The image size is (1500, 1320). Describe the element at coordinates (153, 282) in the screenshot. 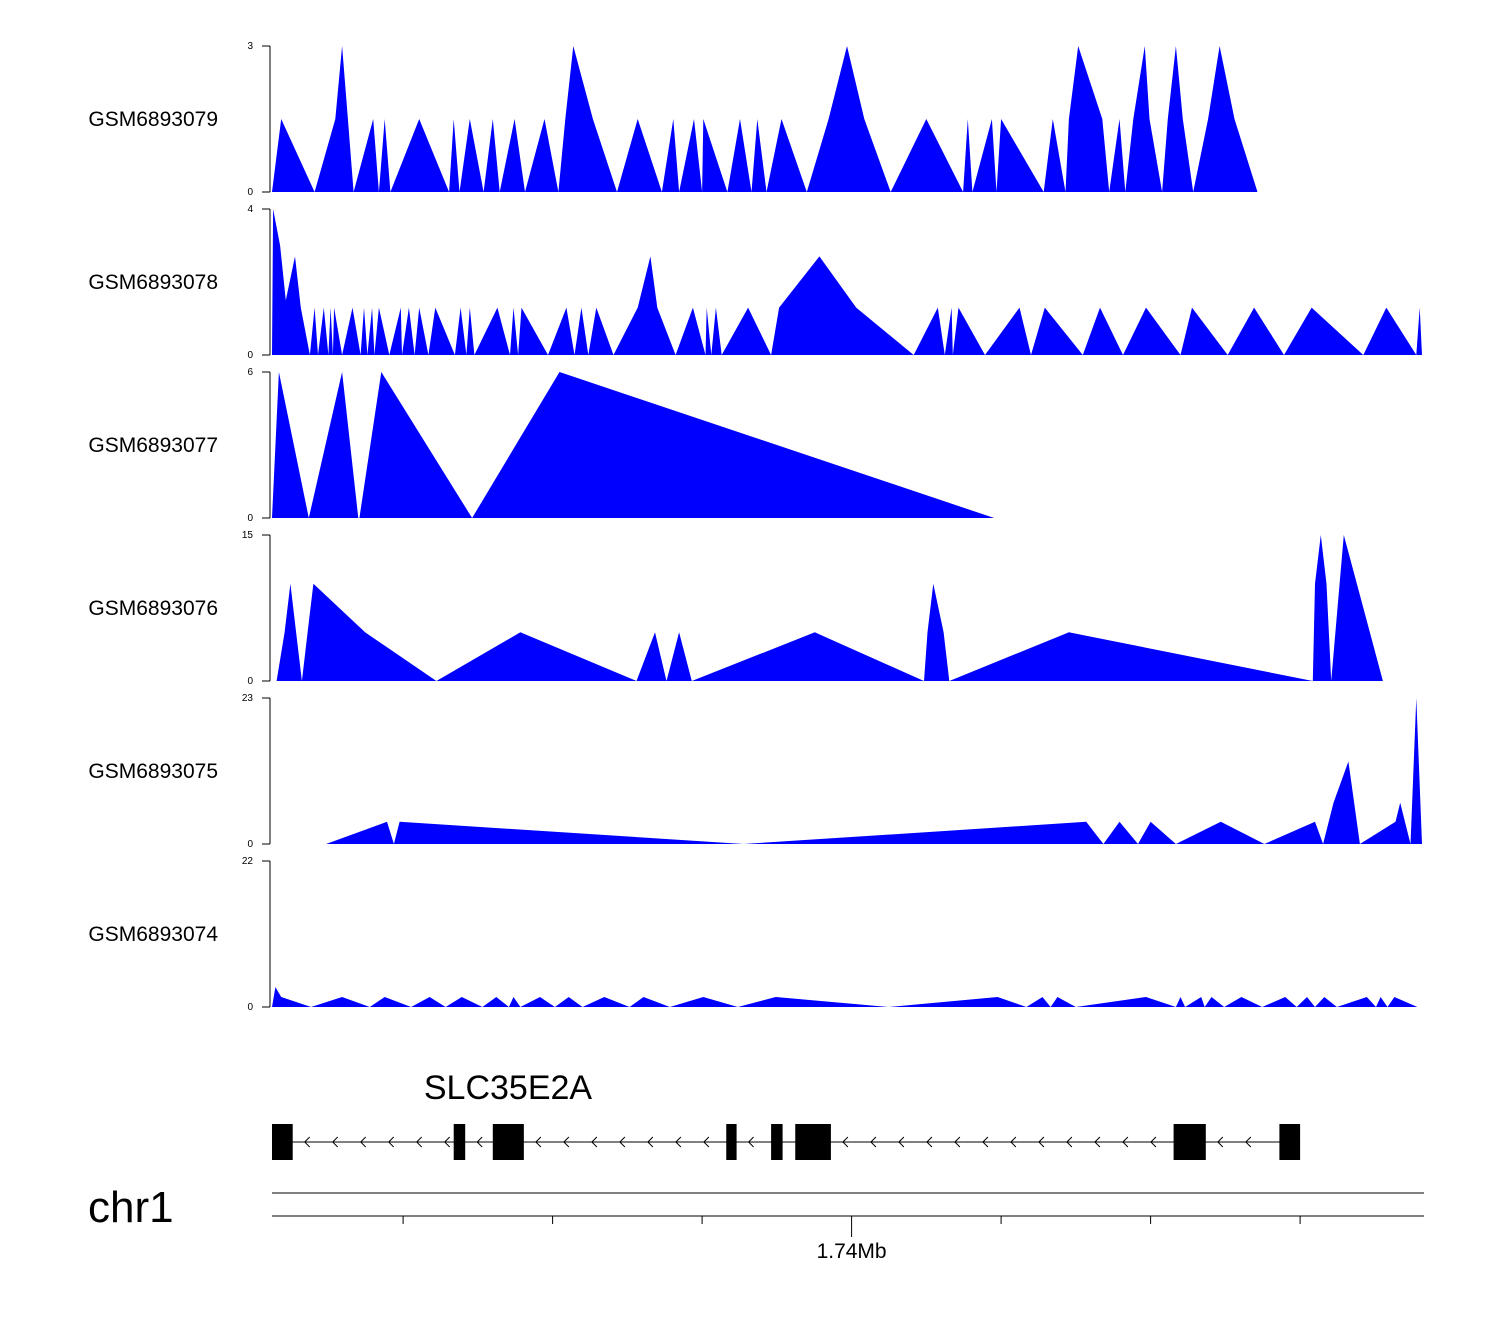

I see `track-label: GSM6893078` at that location.